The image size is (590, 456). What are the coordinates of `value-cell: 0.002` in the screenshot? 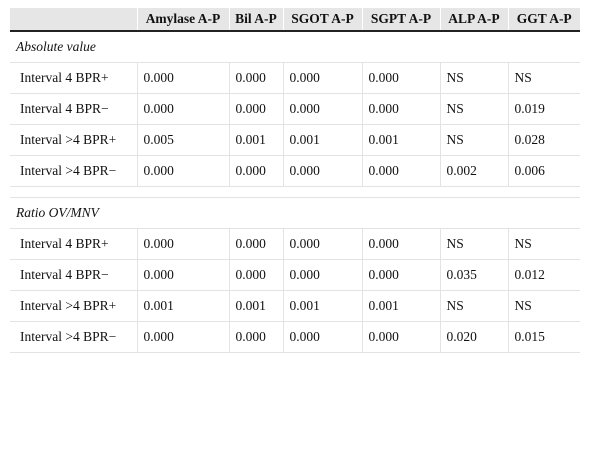 It's located at (474, 171).